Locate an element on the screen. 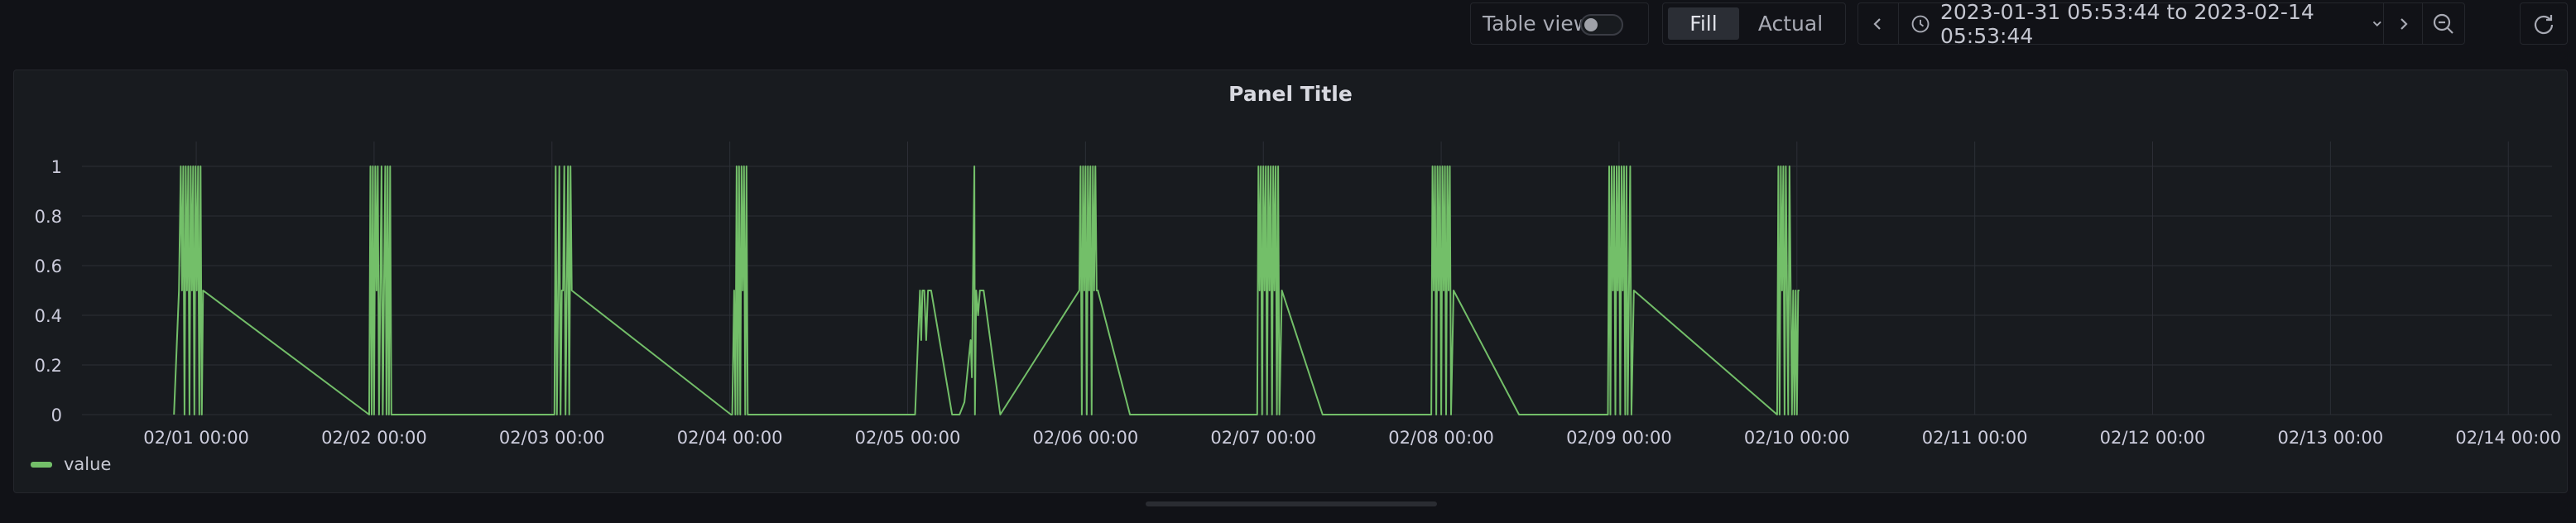 The image size is (2576, 523). fill-button: Fill is located at coordinates (1703, 23).